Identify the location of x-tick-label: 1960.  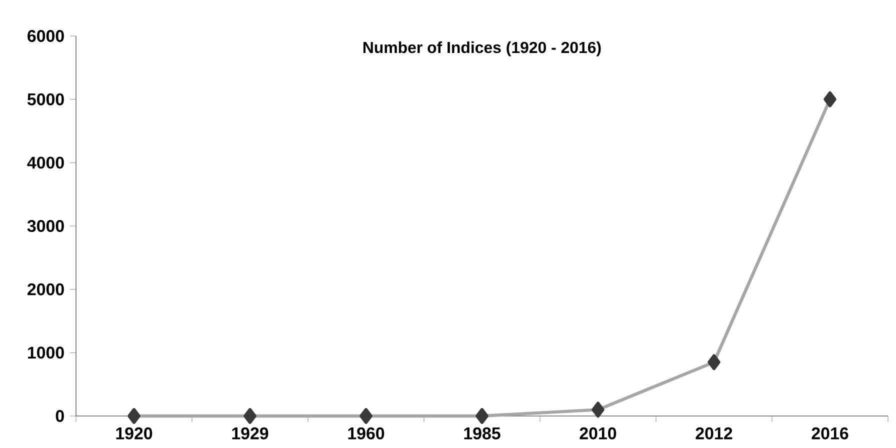
(366, 433).